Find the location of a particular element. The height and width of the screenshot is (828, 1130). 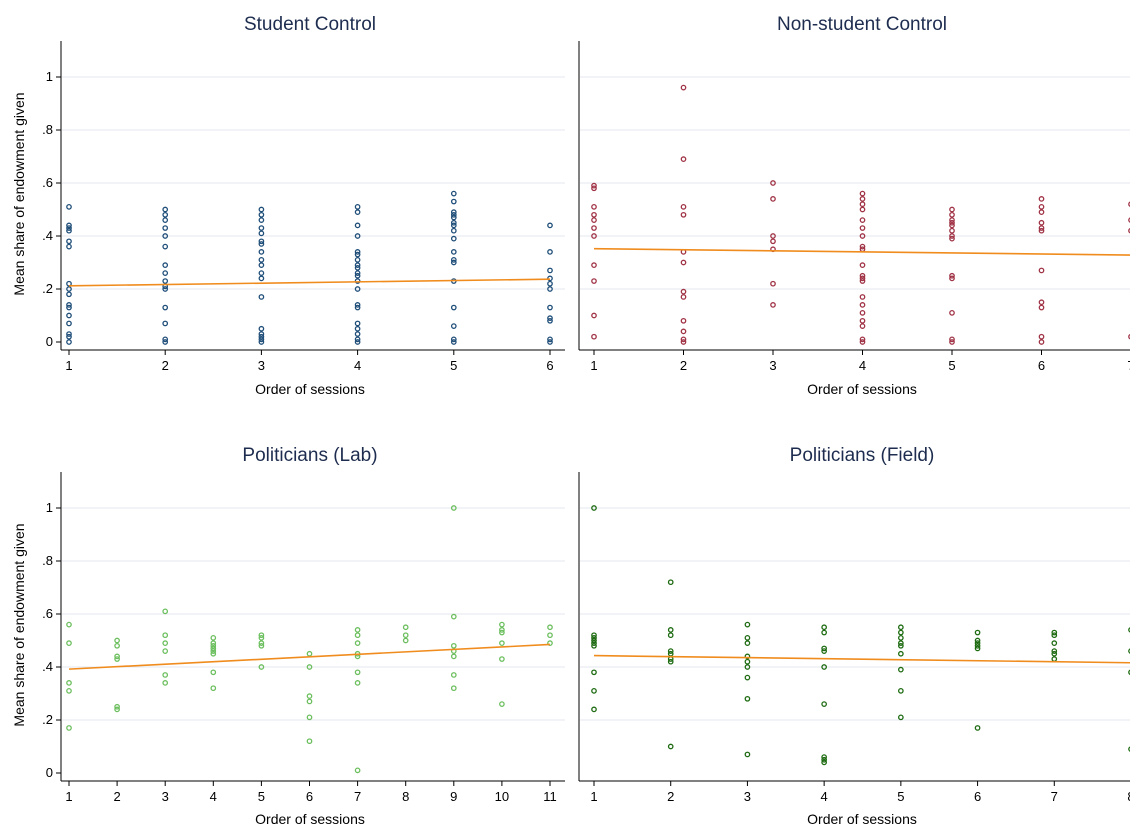

y-tick-label: 0 is located at coordinates (49, 772).